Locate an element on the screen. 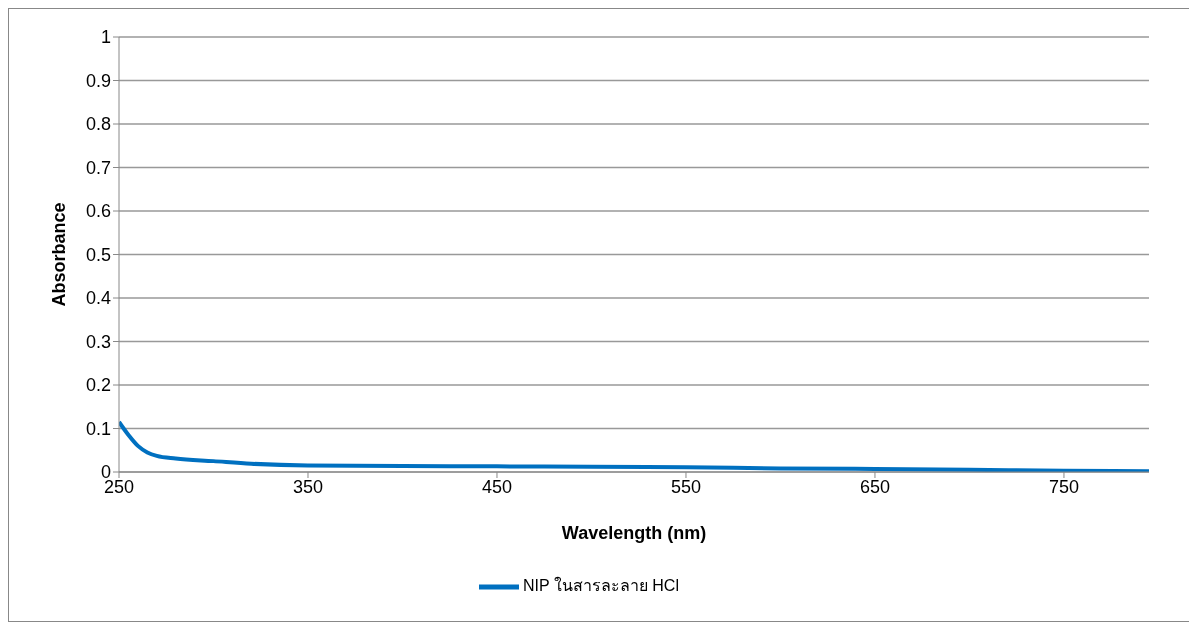  y-tick-label: 0.6 is located at coordinates (98, 211).